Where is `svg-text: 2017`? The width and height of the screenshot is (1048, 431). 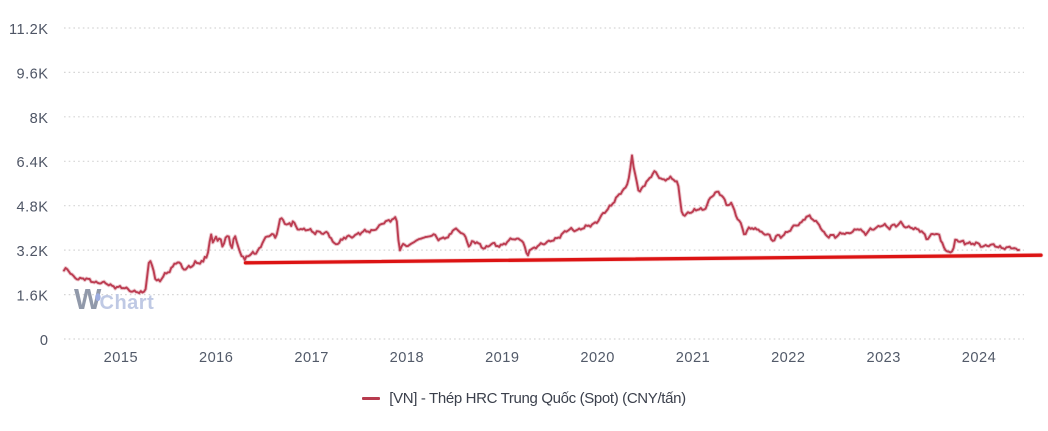 svg-text: 2017 is located at coordinates (311, 358).